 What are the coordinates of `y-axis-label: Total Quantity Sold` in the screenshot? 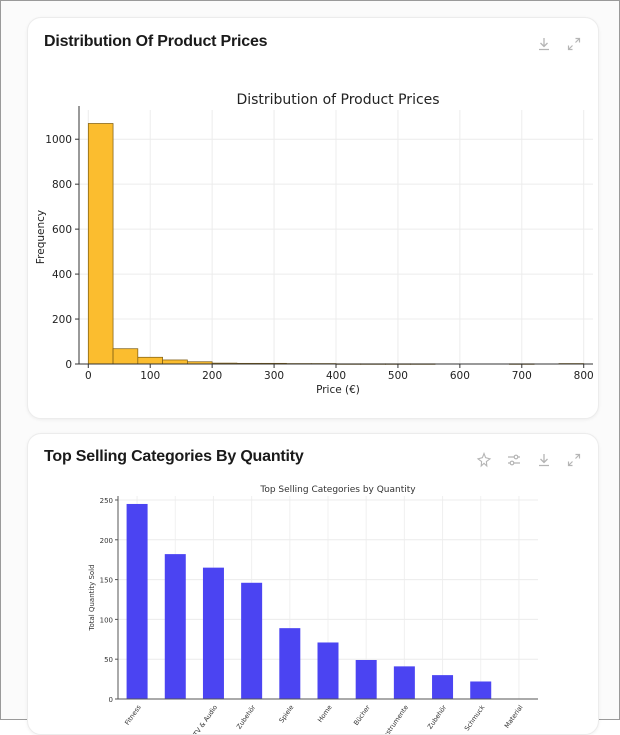 It's located at (92, 597).